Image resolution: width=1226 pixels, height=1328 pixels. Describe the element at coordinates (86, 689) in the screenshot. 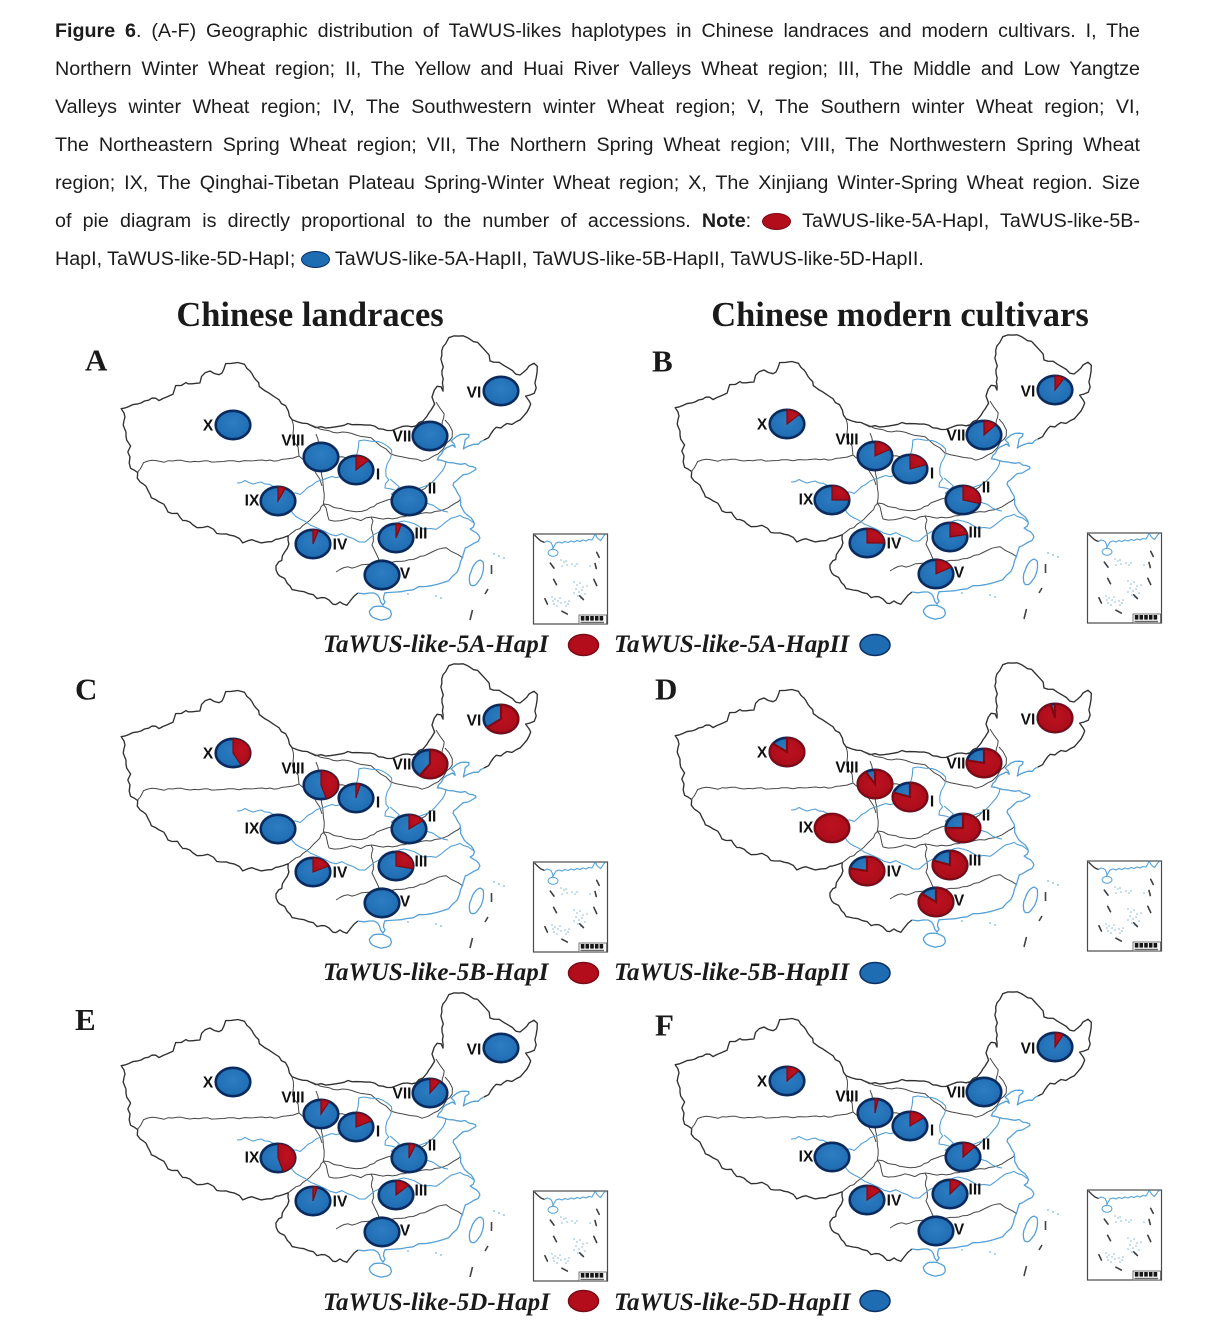

I see `svg-text: C` at that location.